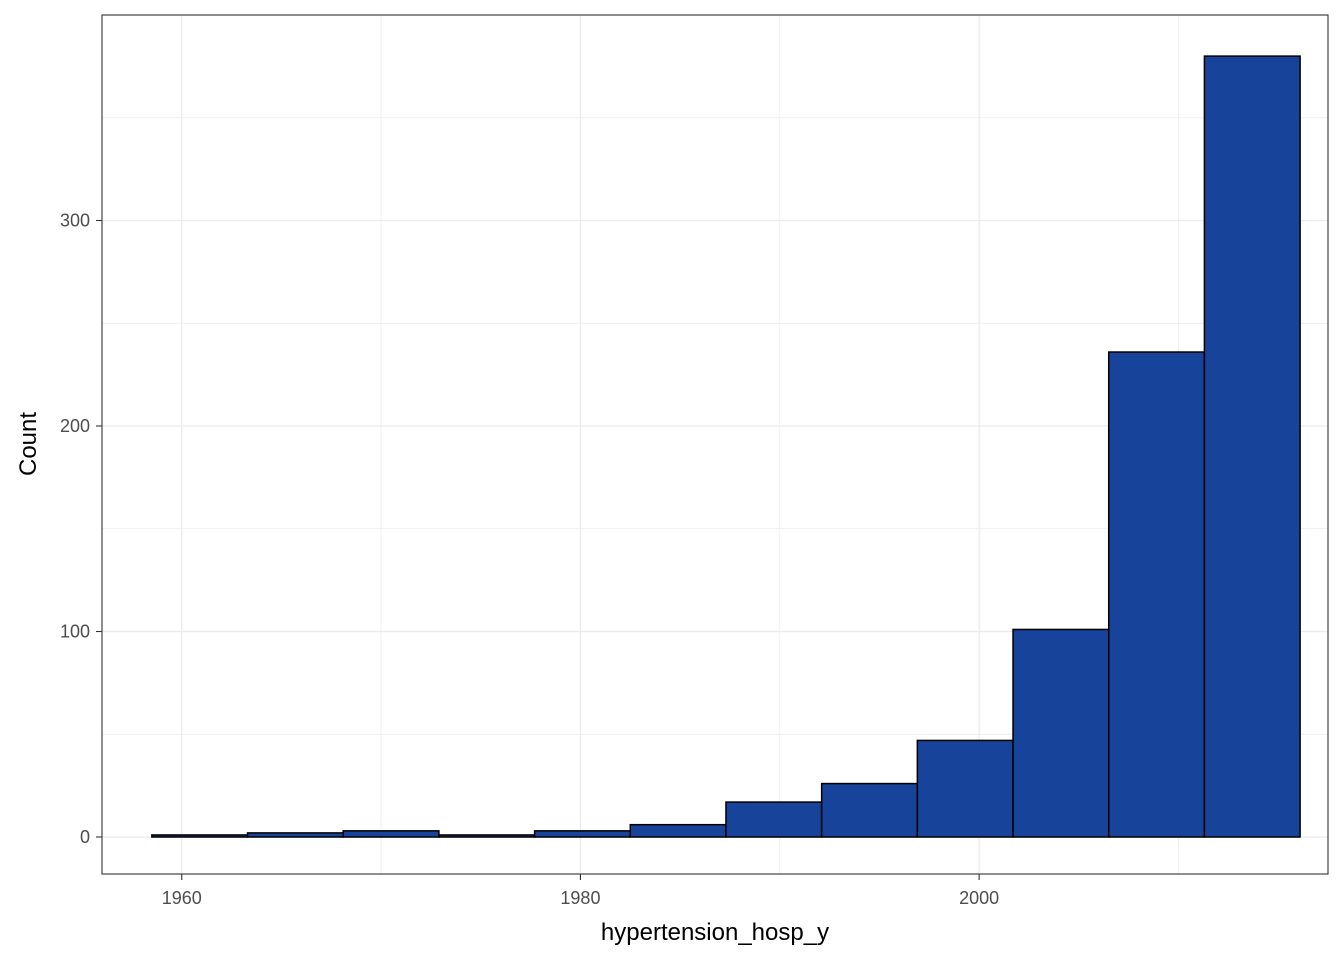  What do you see at coordinates (75, 632) in the screenshot?
I see `y-tick-label: 100` at bounding box center [75, 632].